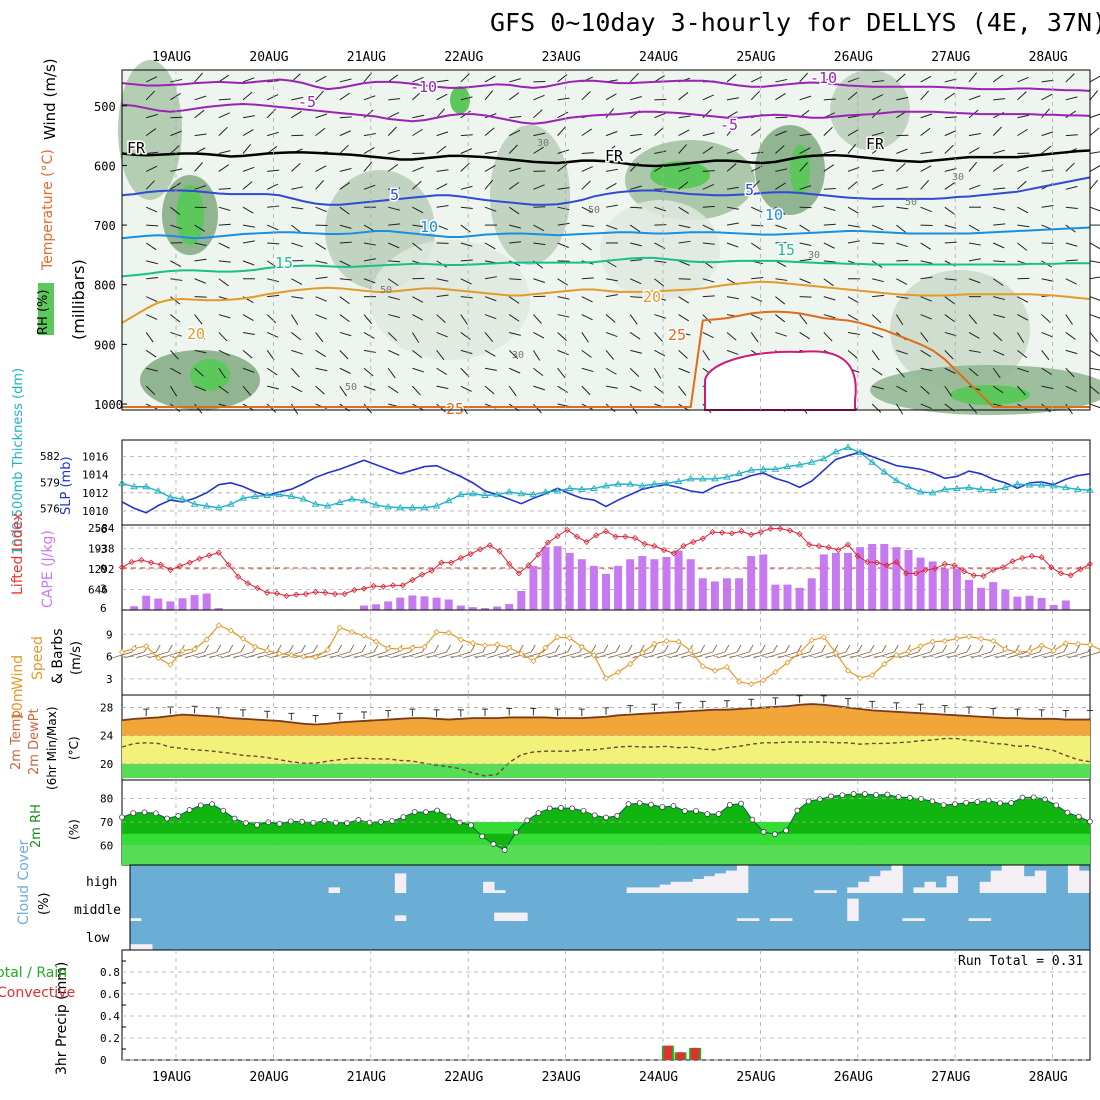  Describe the element at coordinates (400, 918) in the screenshot. I see `cloud-bar-middle` at that location.